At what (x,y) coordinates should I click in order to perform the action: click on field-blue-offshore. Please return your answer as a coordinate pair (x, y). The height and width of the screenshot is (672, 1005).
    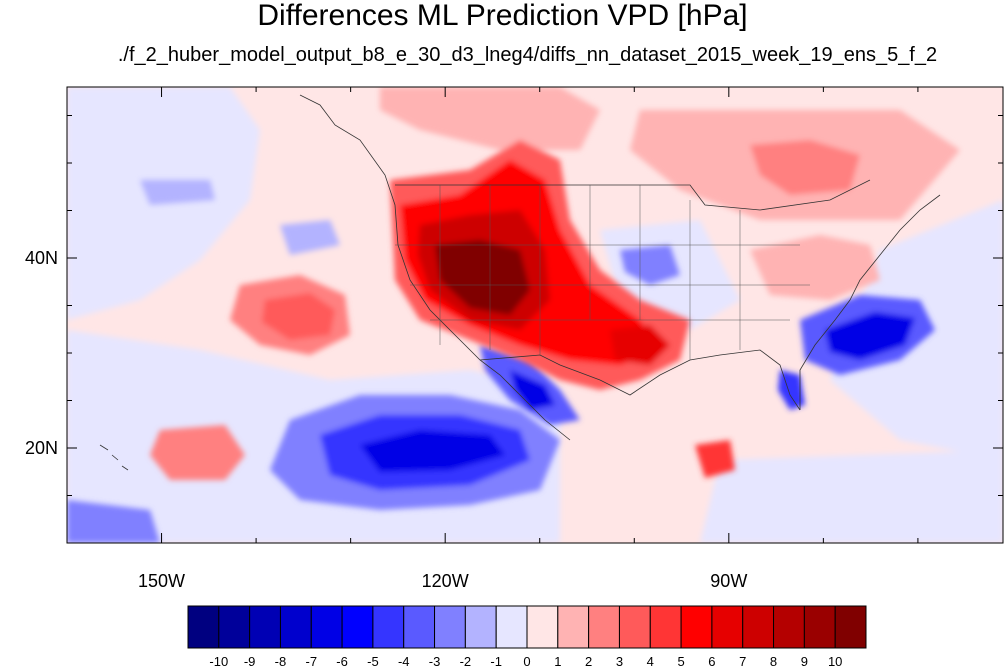
    Looking at the image, I should click on (310, 237).